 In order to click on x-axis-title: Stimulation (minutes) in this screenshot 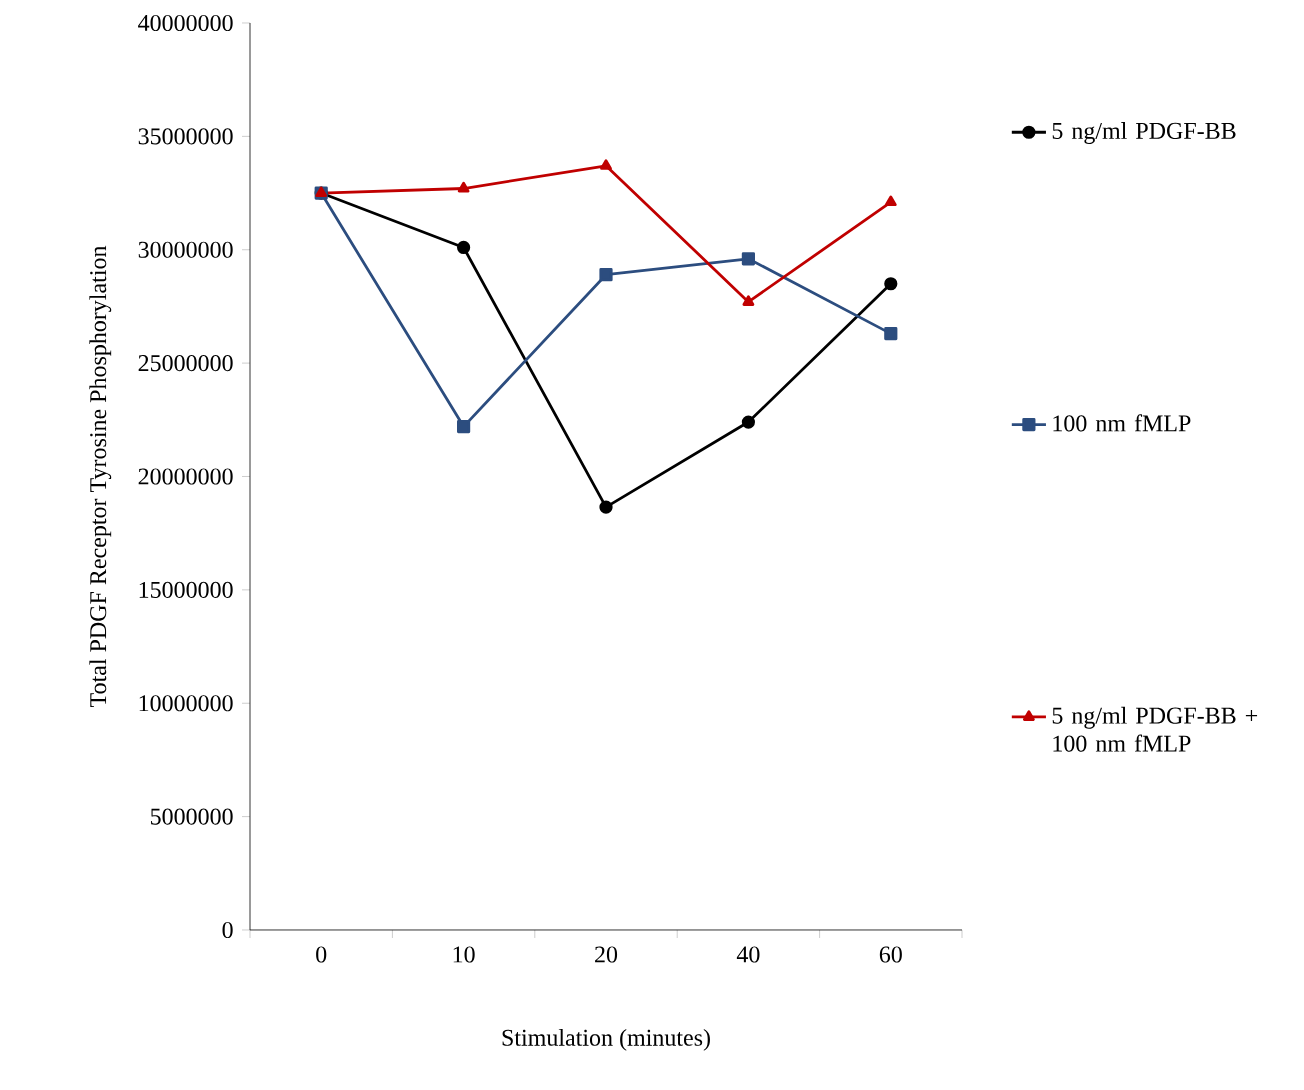, I will do `click(606, 1039)`.